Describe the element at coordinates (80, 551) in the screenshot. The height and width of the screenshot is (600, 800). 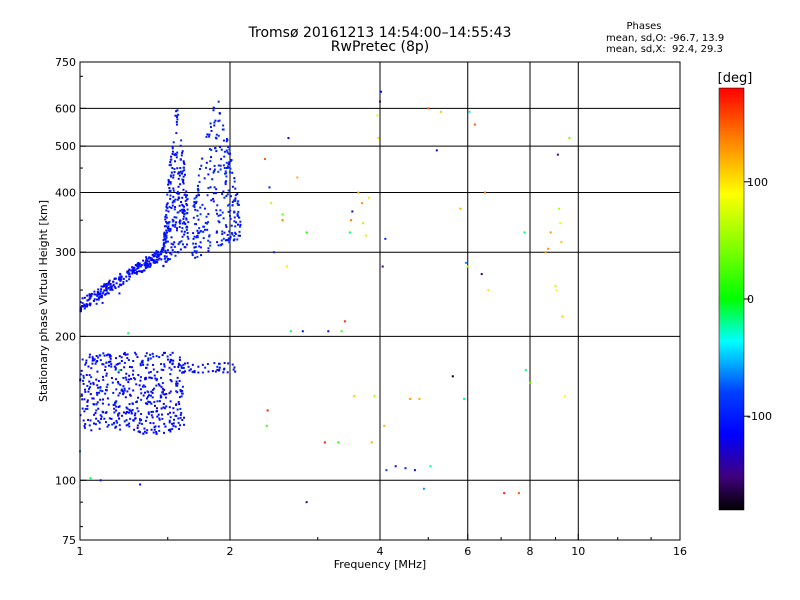
I see `x-tick-label: 1` at that location.